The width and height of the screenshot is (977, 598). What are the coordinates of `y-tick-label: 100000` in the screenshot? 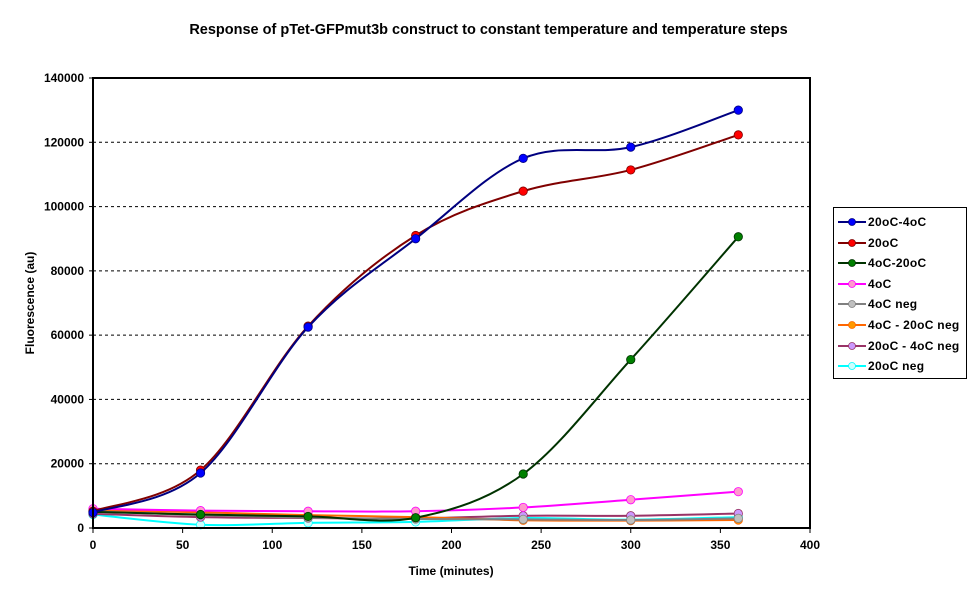 It's located at (64, 207).